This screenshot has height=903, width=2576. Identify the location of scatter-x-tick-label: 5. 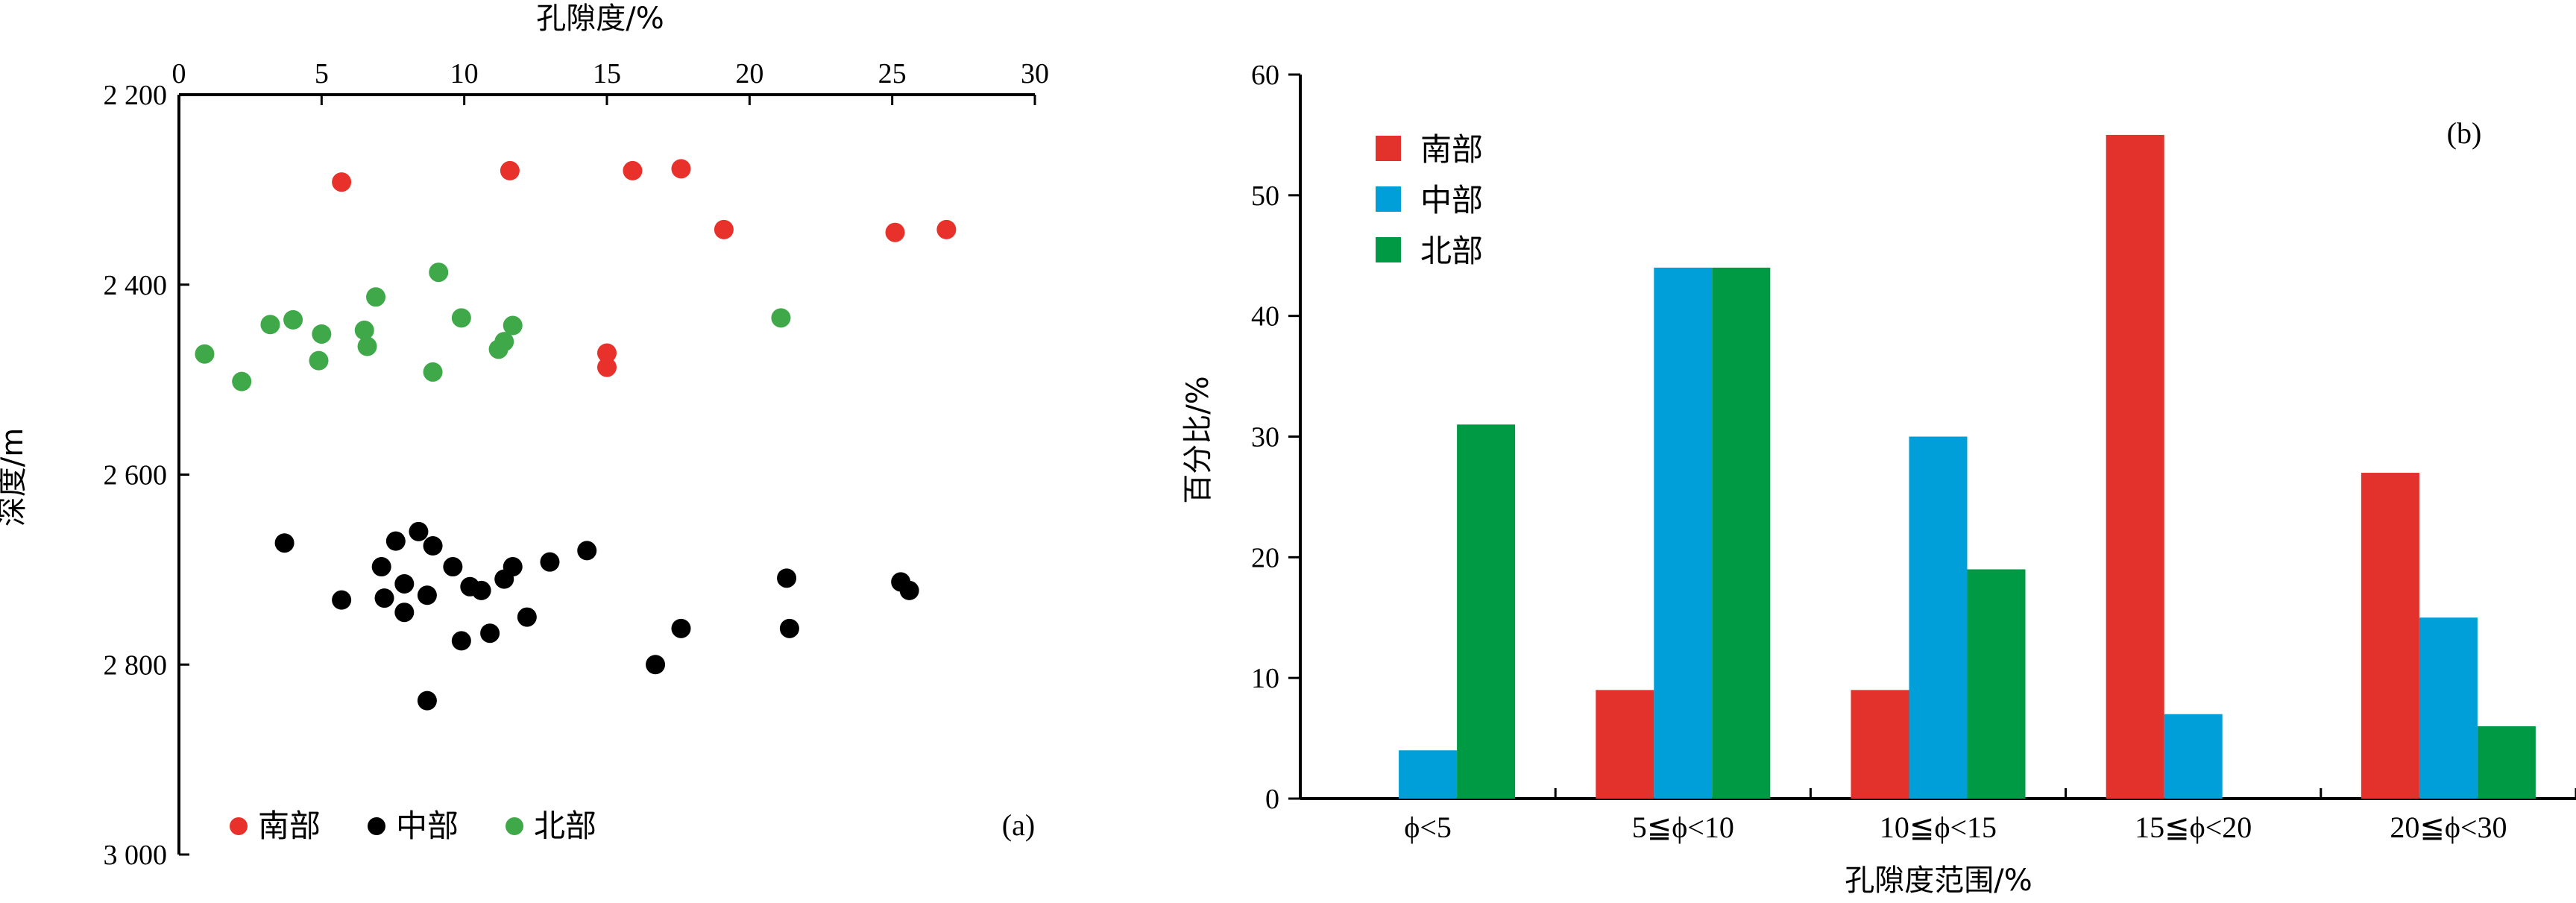
(322, 73).